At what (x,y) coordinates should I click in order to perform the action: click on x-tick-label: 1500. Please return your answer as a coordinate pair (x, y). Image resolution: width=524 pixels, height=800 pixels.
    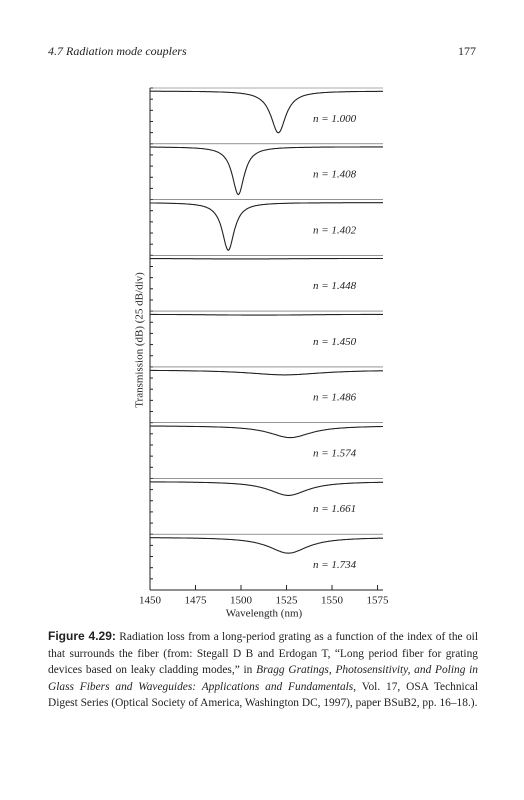
    Looking at the image, I should click on (241, 601).